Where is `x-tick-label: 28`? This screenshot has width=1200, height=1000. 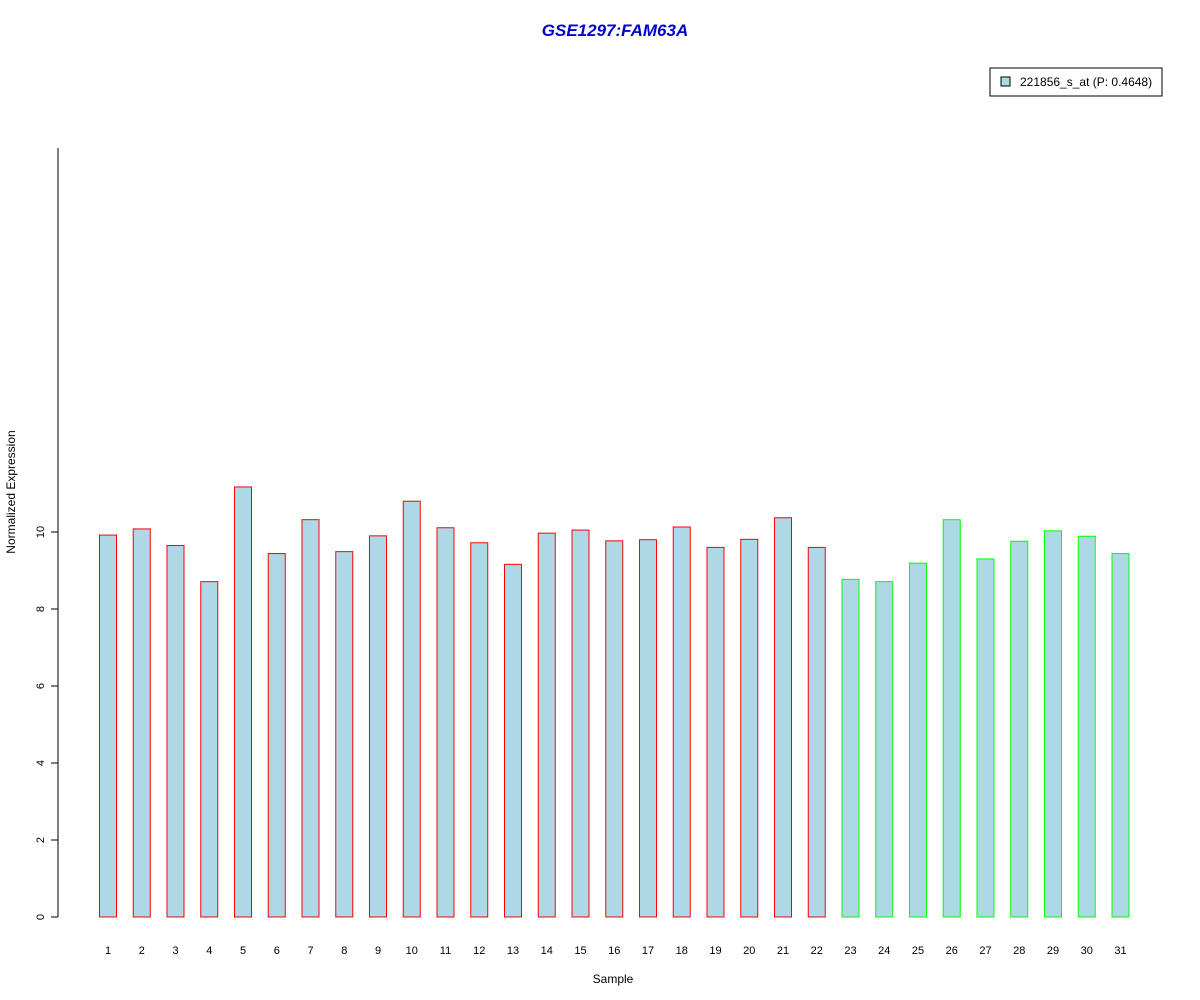
x-tick-label: 28 is located at coordinates (1019, 951).